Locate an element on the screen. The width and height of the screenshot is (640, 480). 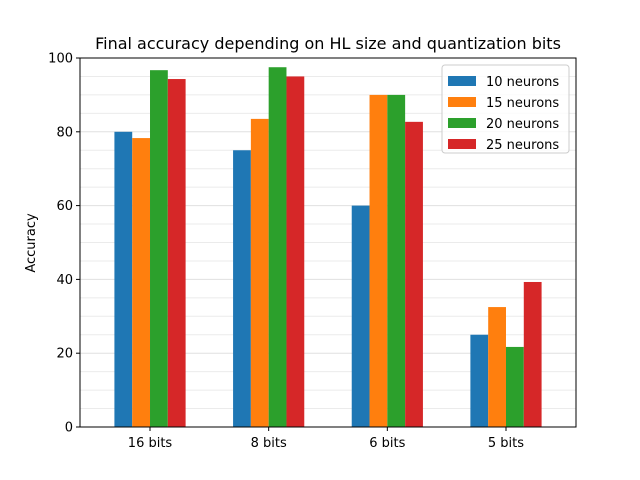
x-axis-ticks: 16 bits 8 bits 6 bits 5 bits is located at coordinates (326, 439).